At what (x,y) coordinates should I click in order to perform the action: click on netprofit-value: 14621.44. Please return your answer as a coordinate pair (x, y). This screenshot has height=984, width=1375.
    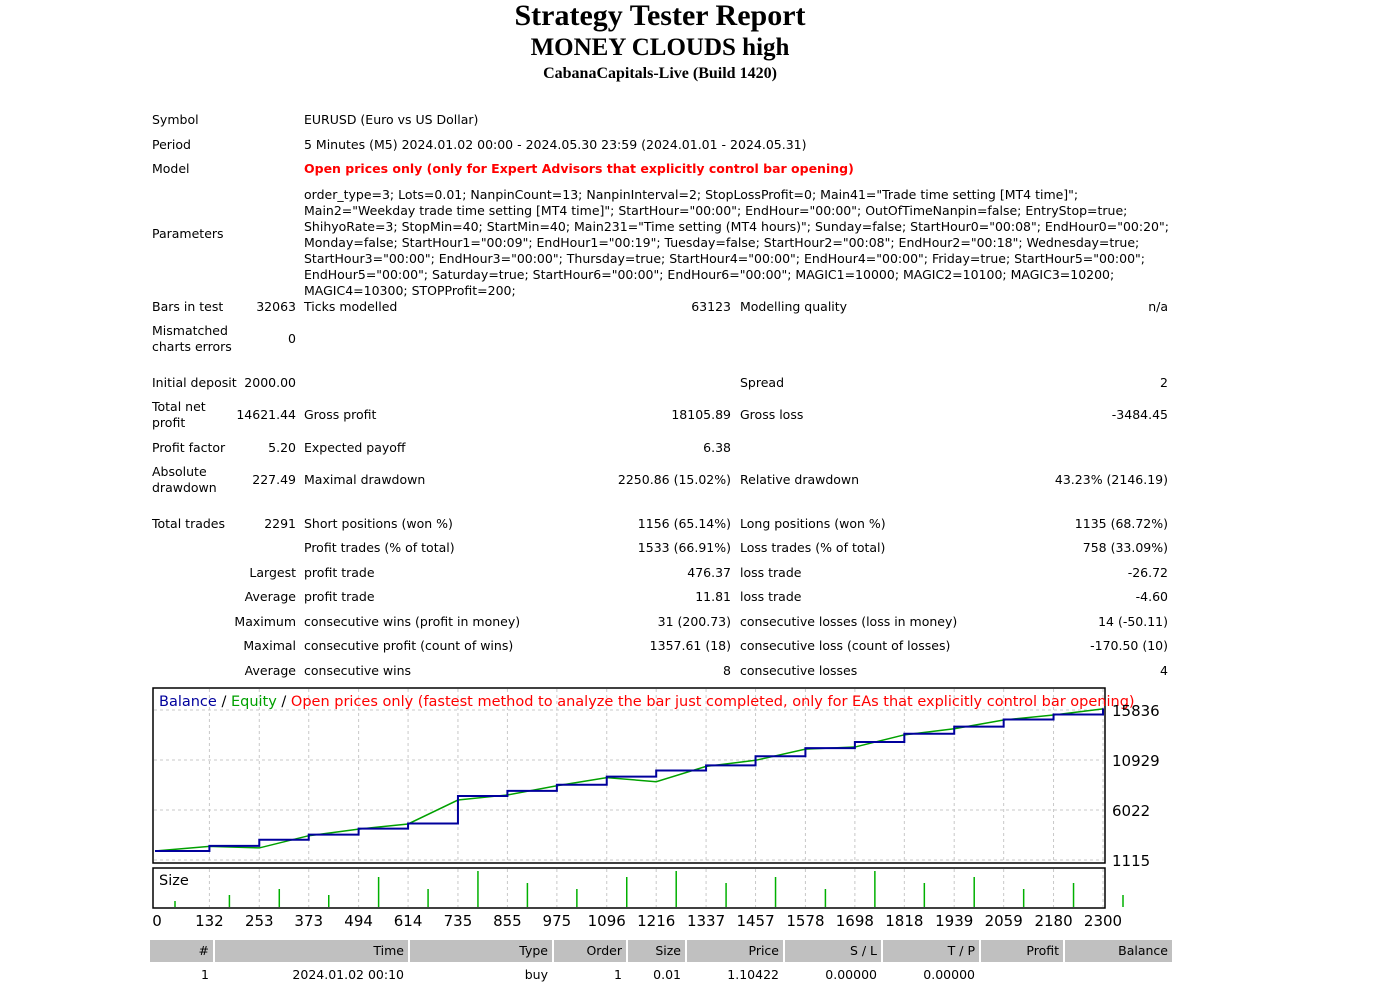
    Looking at the image, I should click on (266, 414).